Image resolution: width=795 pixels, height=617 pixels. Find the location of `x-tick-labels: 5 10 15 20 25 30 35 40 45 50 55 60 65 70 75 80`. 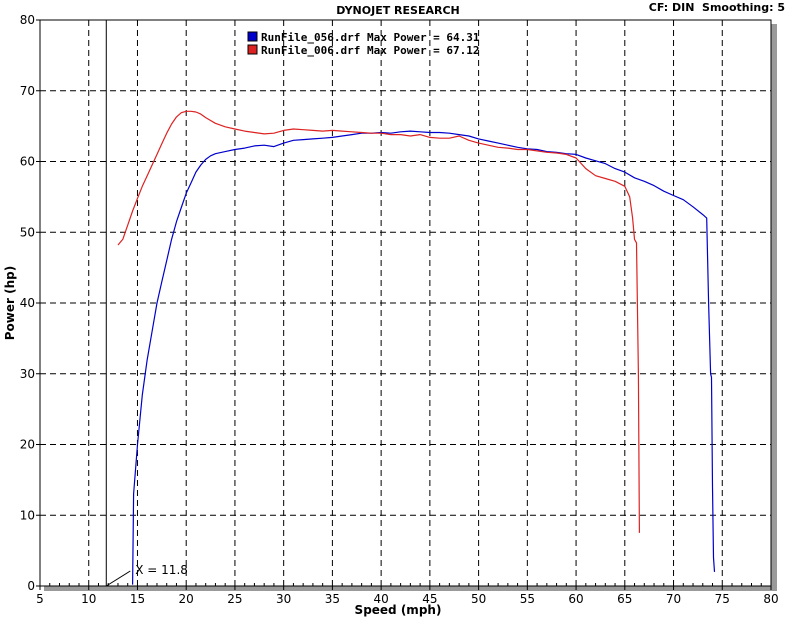

x-tick-labels: 5 10 15 20 25 30 35 40 45 50 55 60 65 70 75 80 is located at coordinates (407, 599).